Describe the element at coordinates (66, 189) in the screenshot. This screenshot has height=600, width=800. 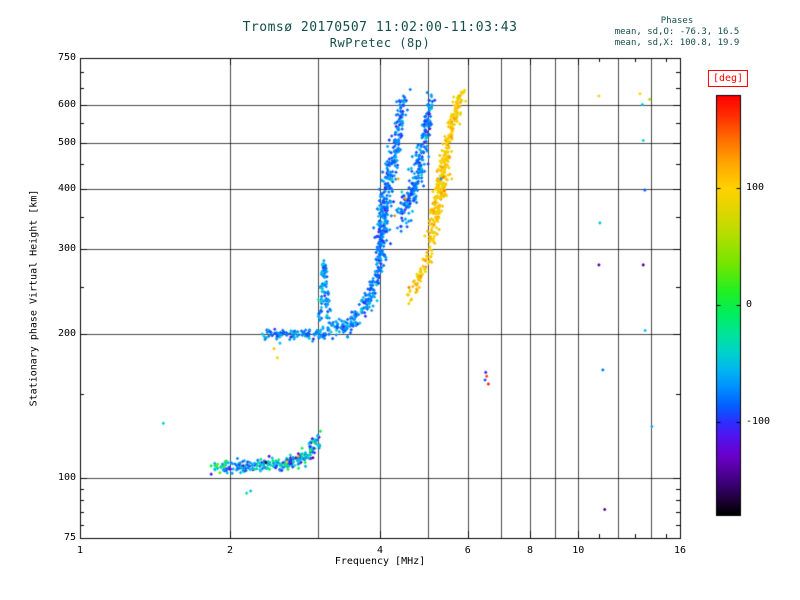
I see `y-tick-label: 400` at that location.